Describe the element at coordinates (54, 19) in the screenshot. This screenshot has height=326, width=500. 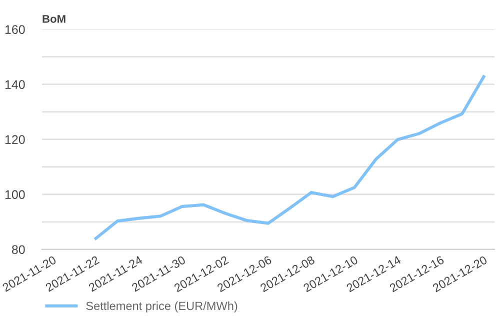
I see `chart-title: BoM` at that location.